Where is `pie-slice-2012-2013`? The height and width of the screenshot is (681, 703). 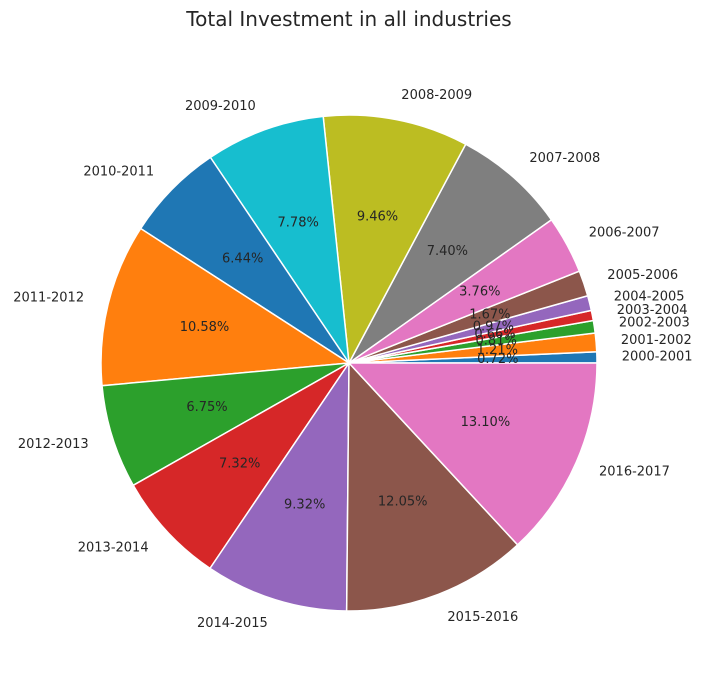
pie-slice-2012-2013 is located at coordinates (225, 424).